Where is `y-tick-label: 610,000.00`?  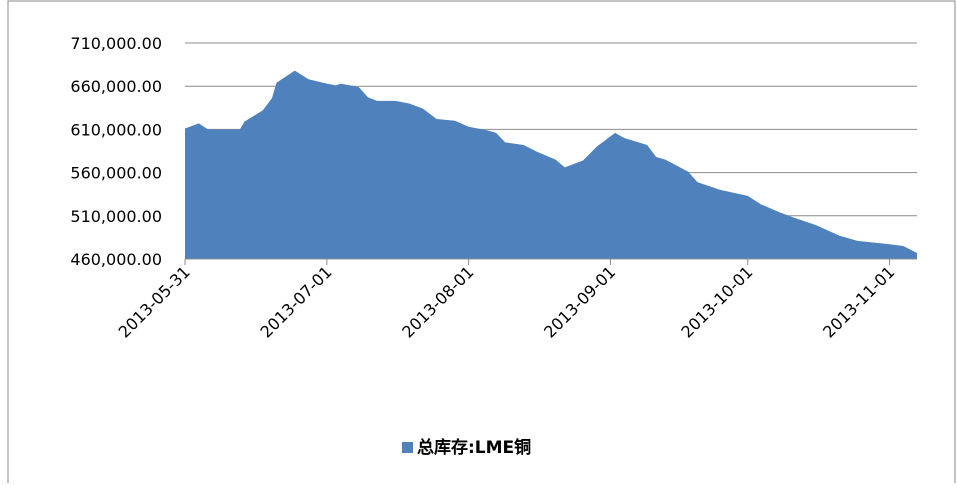
y-tick-label: 610,000.00 is located at coordinates (116, 129).